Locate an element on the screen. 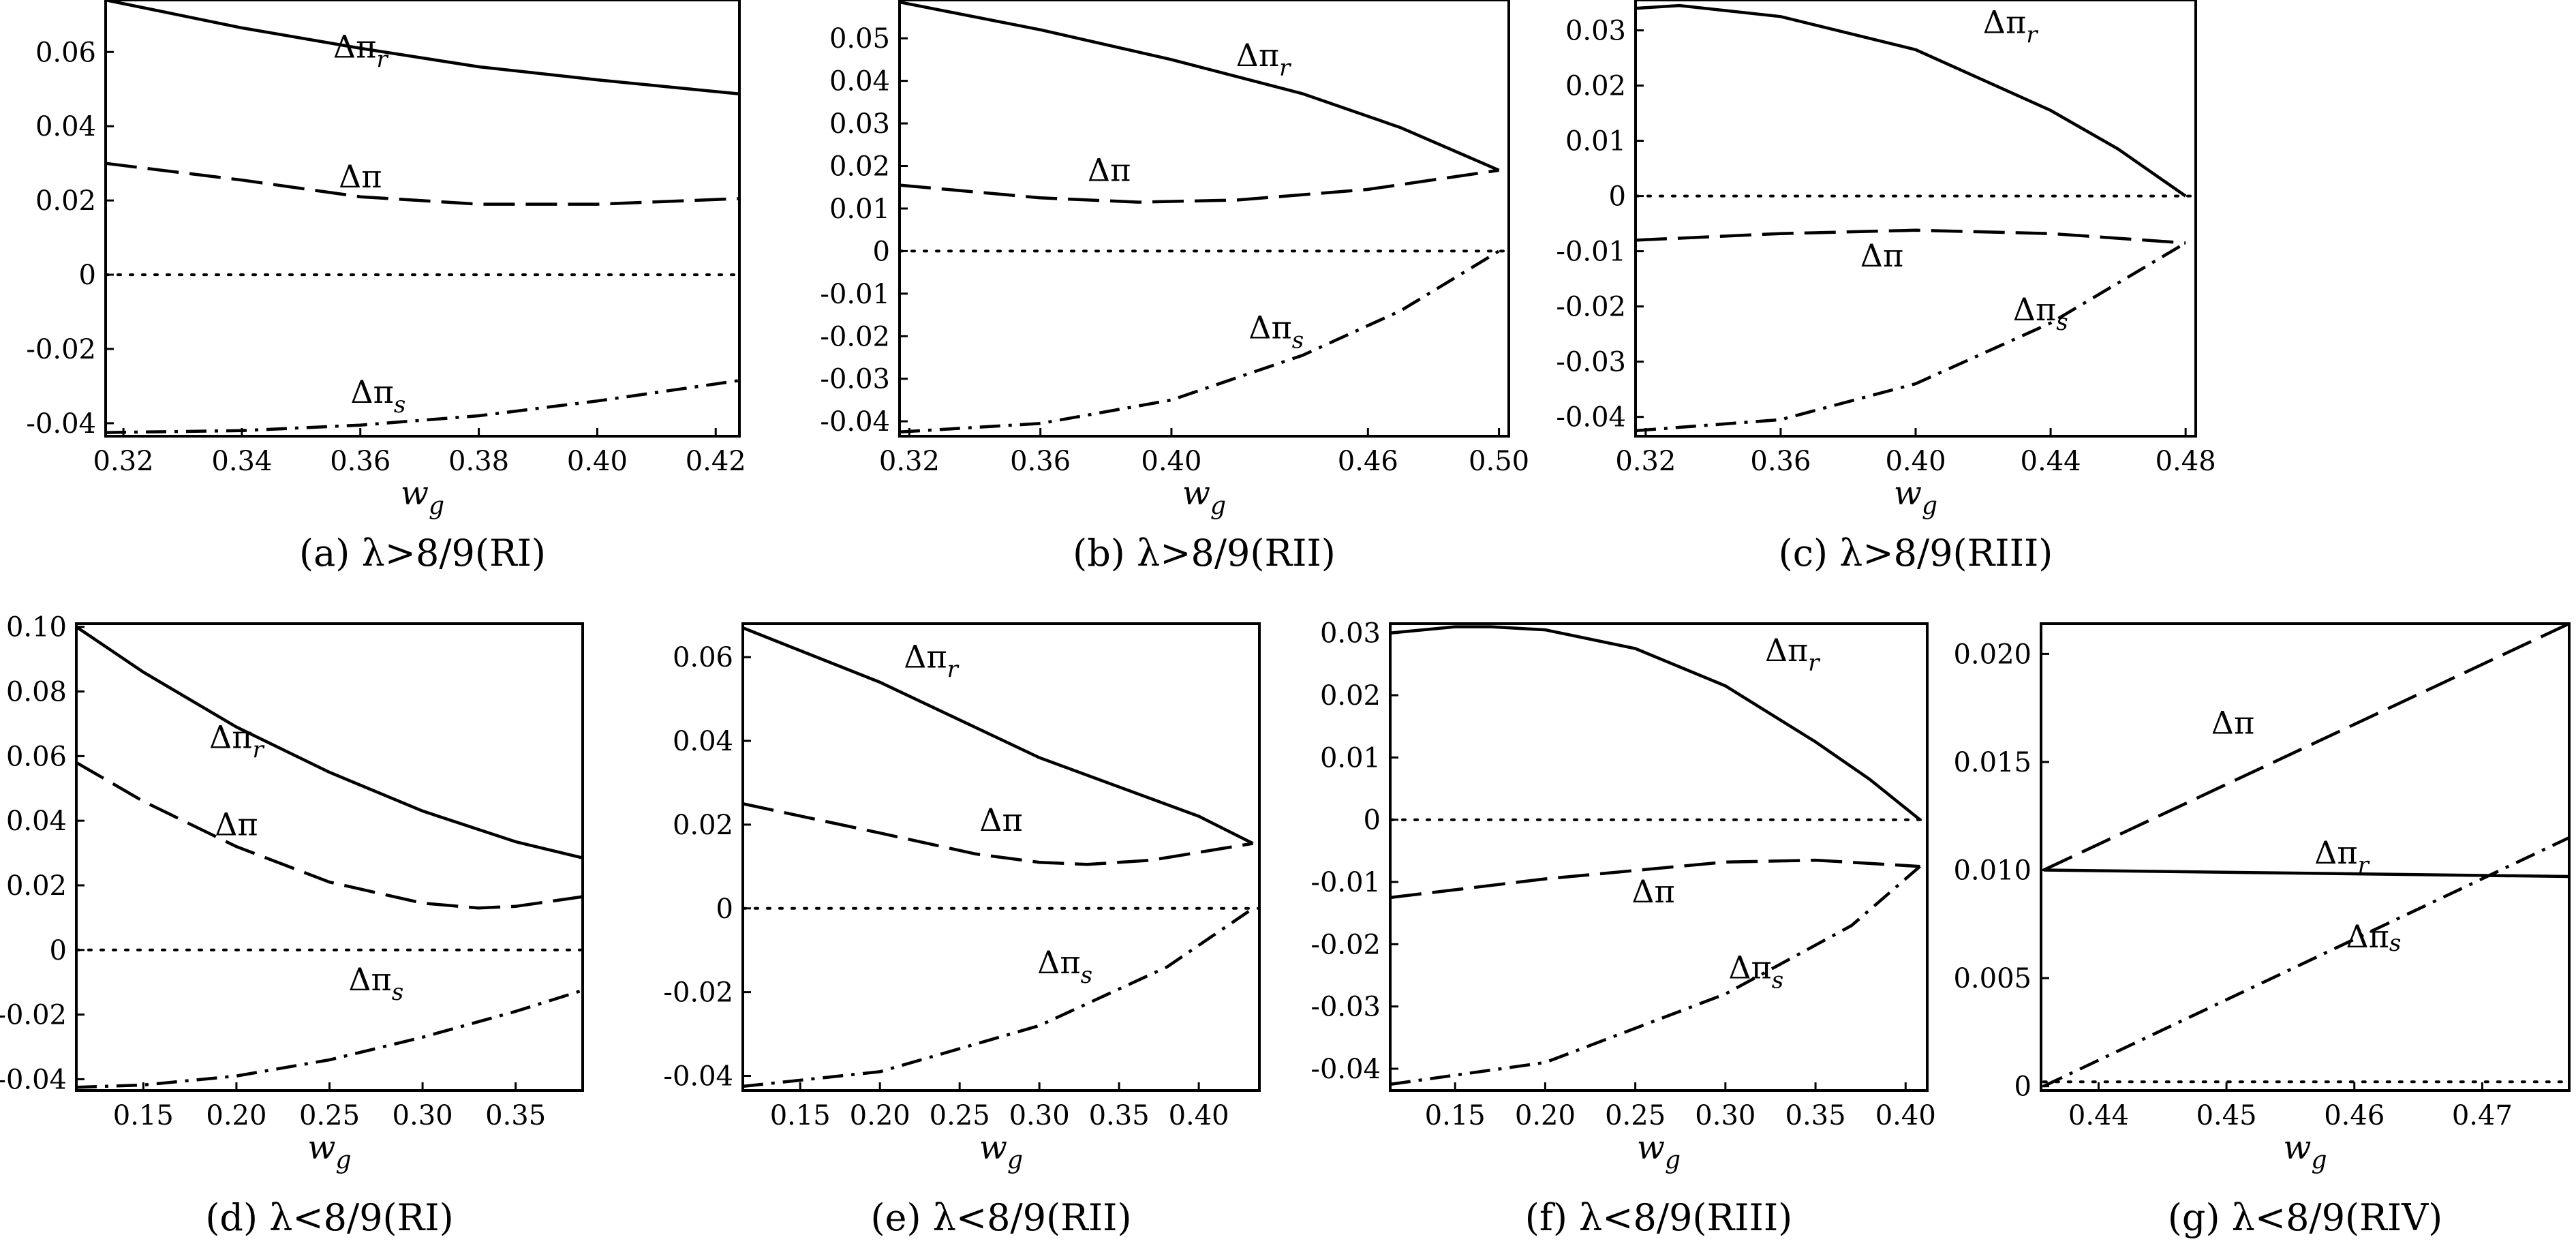  chart-caption: (d) λ<8/9(RI) is located at coordinates (329, 1217).